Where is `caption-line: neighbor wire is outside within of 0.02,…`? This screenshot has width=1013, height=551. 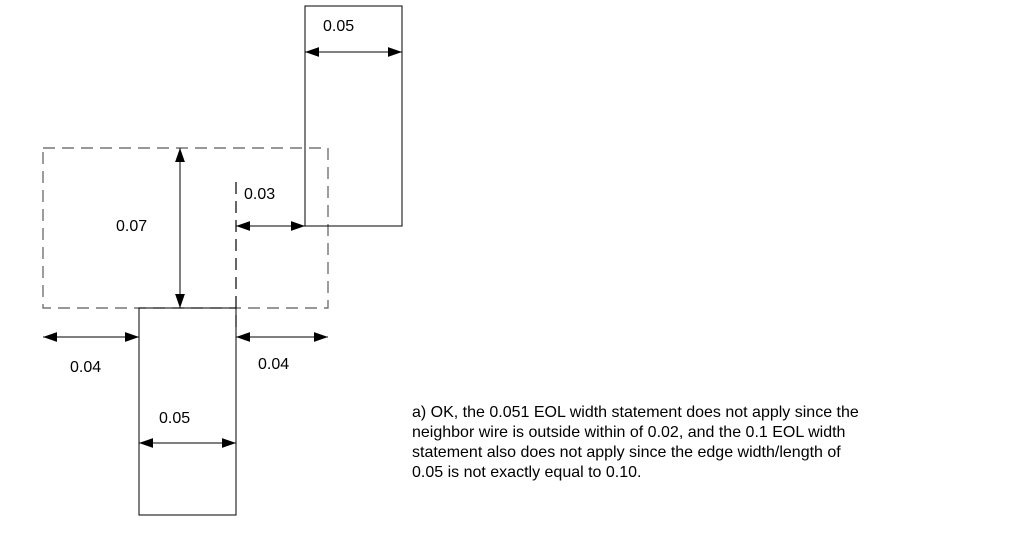
caption-line: neighbor wire is outside within of 0.02,… is located at coordinates (629, 432).